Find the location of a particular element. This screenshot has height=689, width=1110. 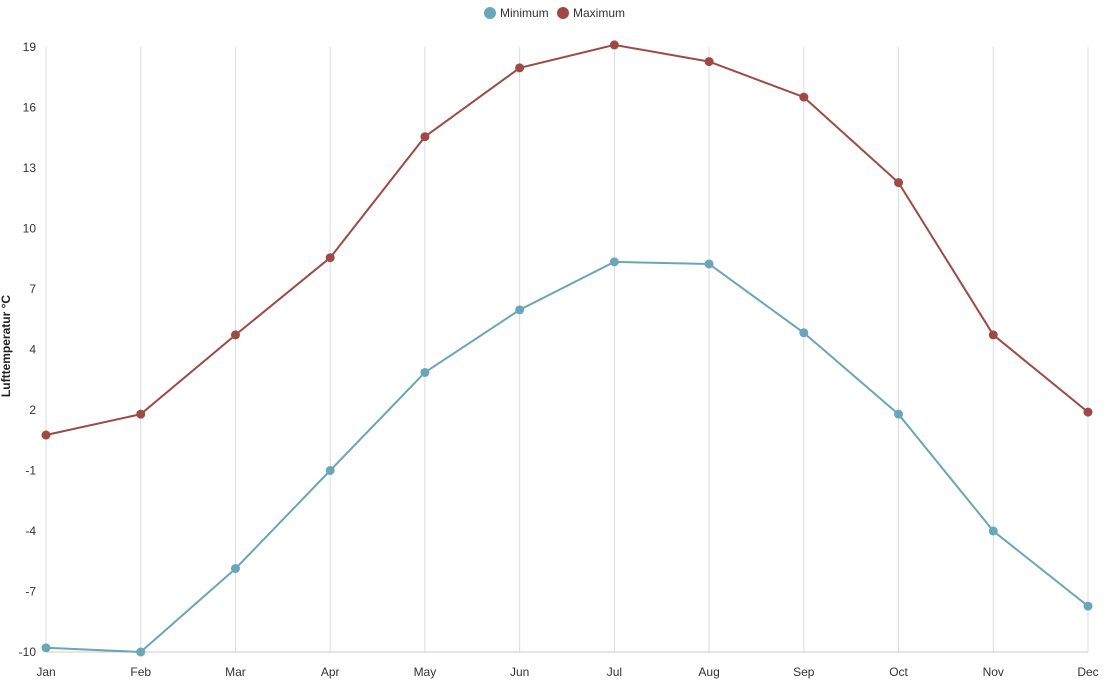

point-minimum-jul is located at coordinates (614, 262).